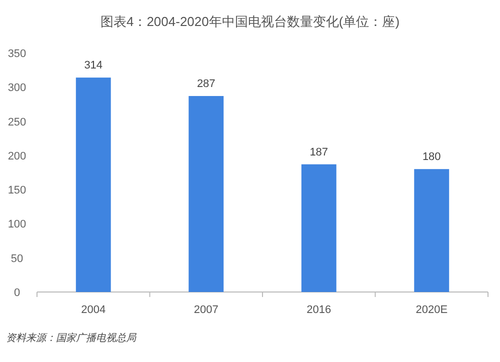 This screenshot has height=362, width=500. Describe the element at coordinates (71, 338) in the screenshot. I see `text: 资料来源：国家广播电视总局` at that location.